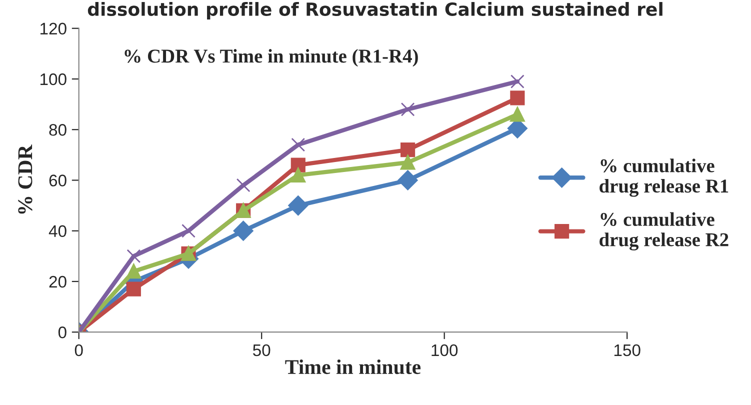 The width and height of the screenshot is (751, 405). Describe the element at coordinates (62, 332) in the screenshot. I see `y-tick-label: 0` at that location.